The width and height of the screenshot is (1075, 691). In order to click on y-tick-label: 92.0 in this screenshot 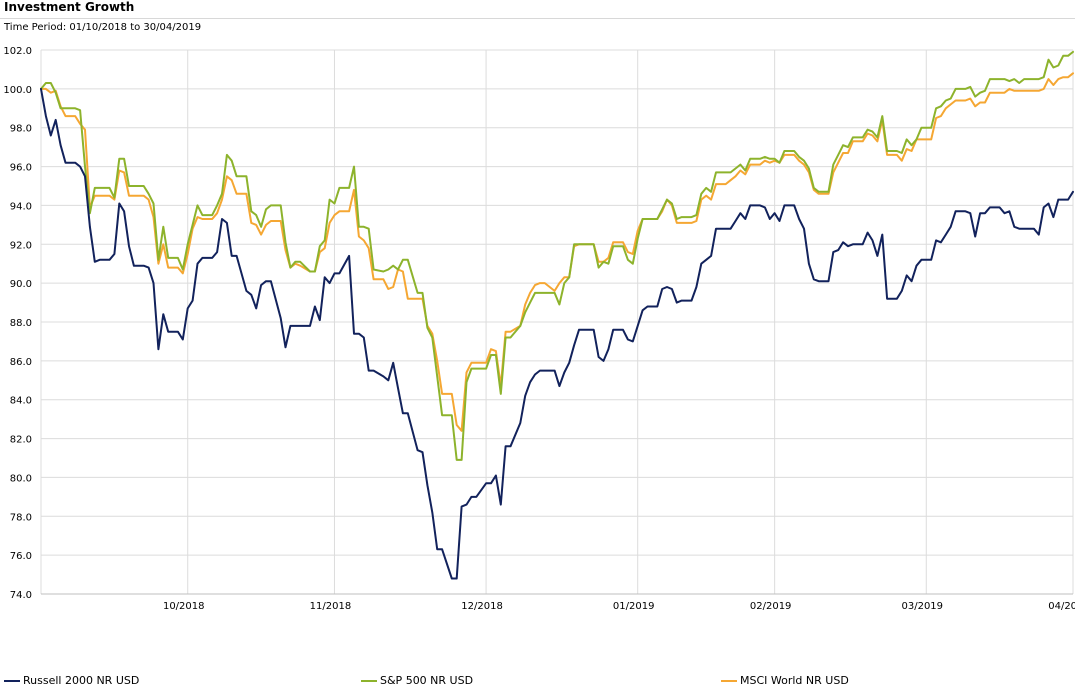, I will do `click(21, 245)`.